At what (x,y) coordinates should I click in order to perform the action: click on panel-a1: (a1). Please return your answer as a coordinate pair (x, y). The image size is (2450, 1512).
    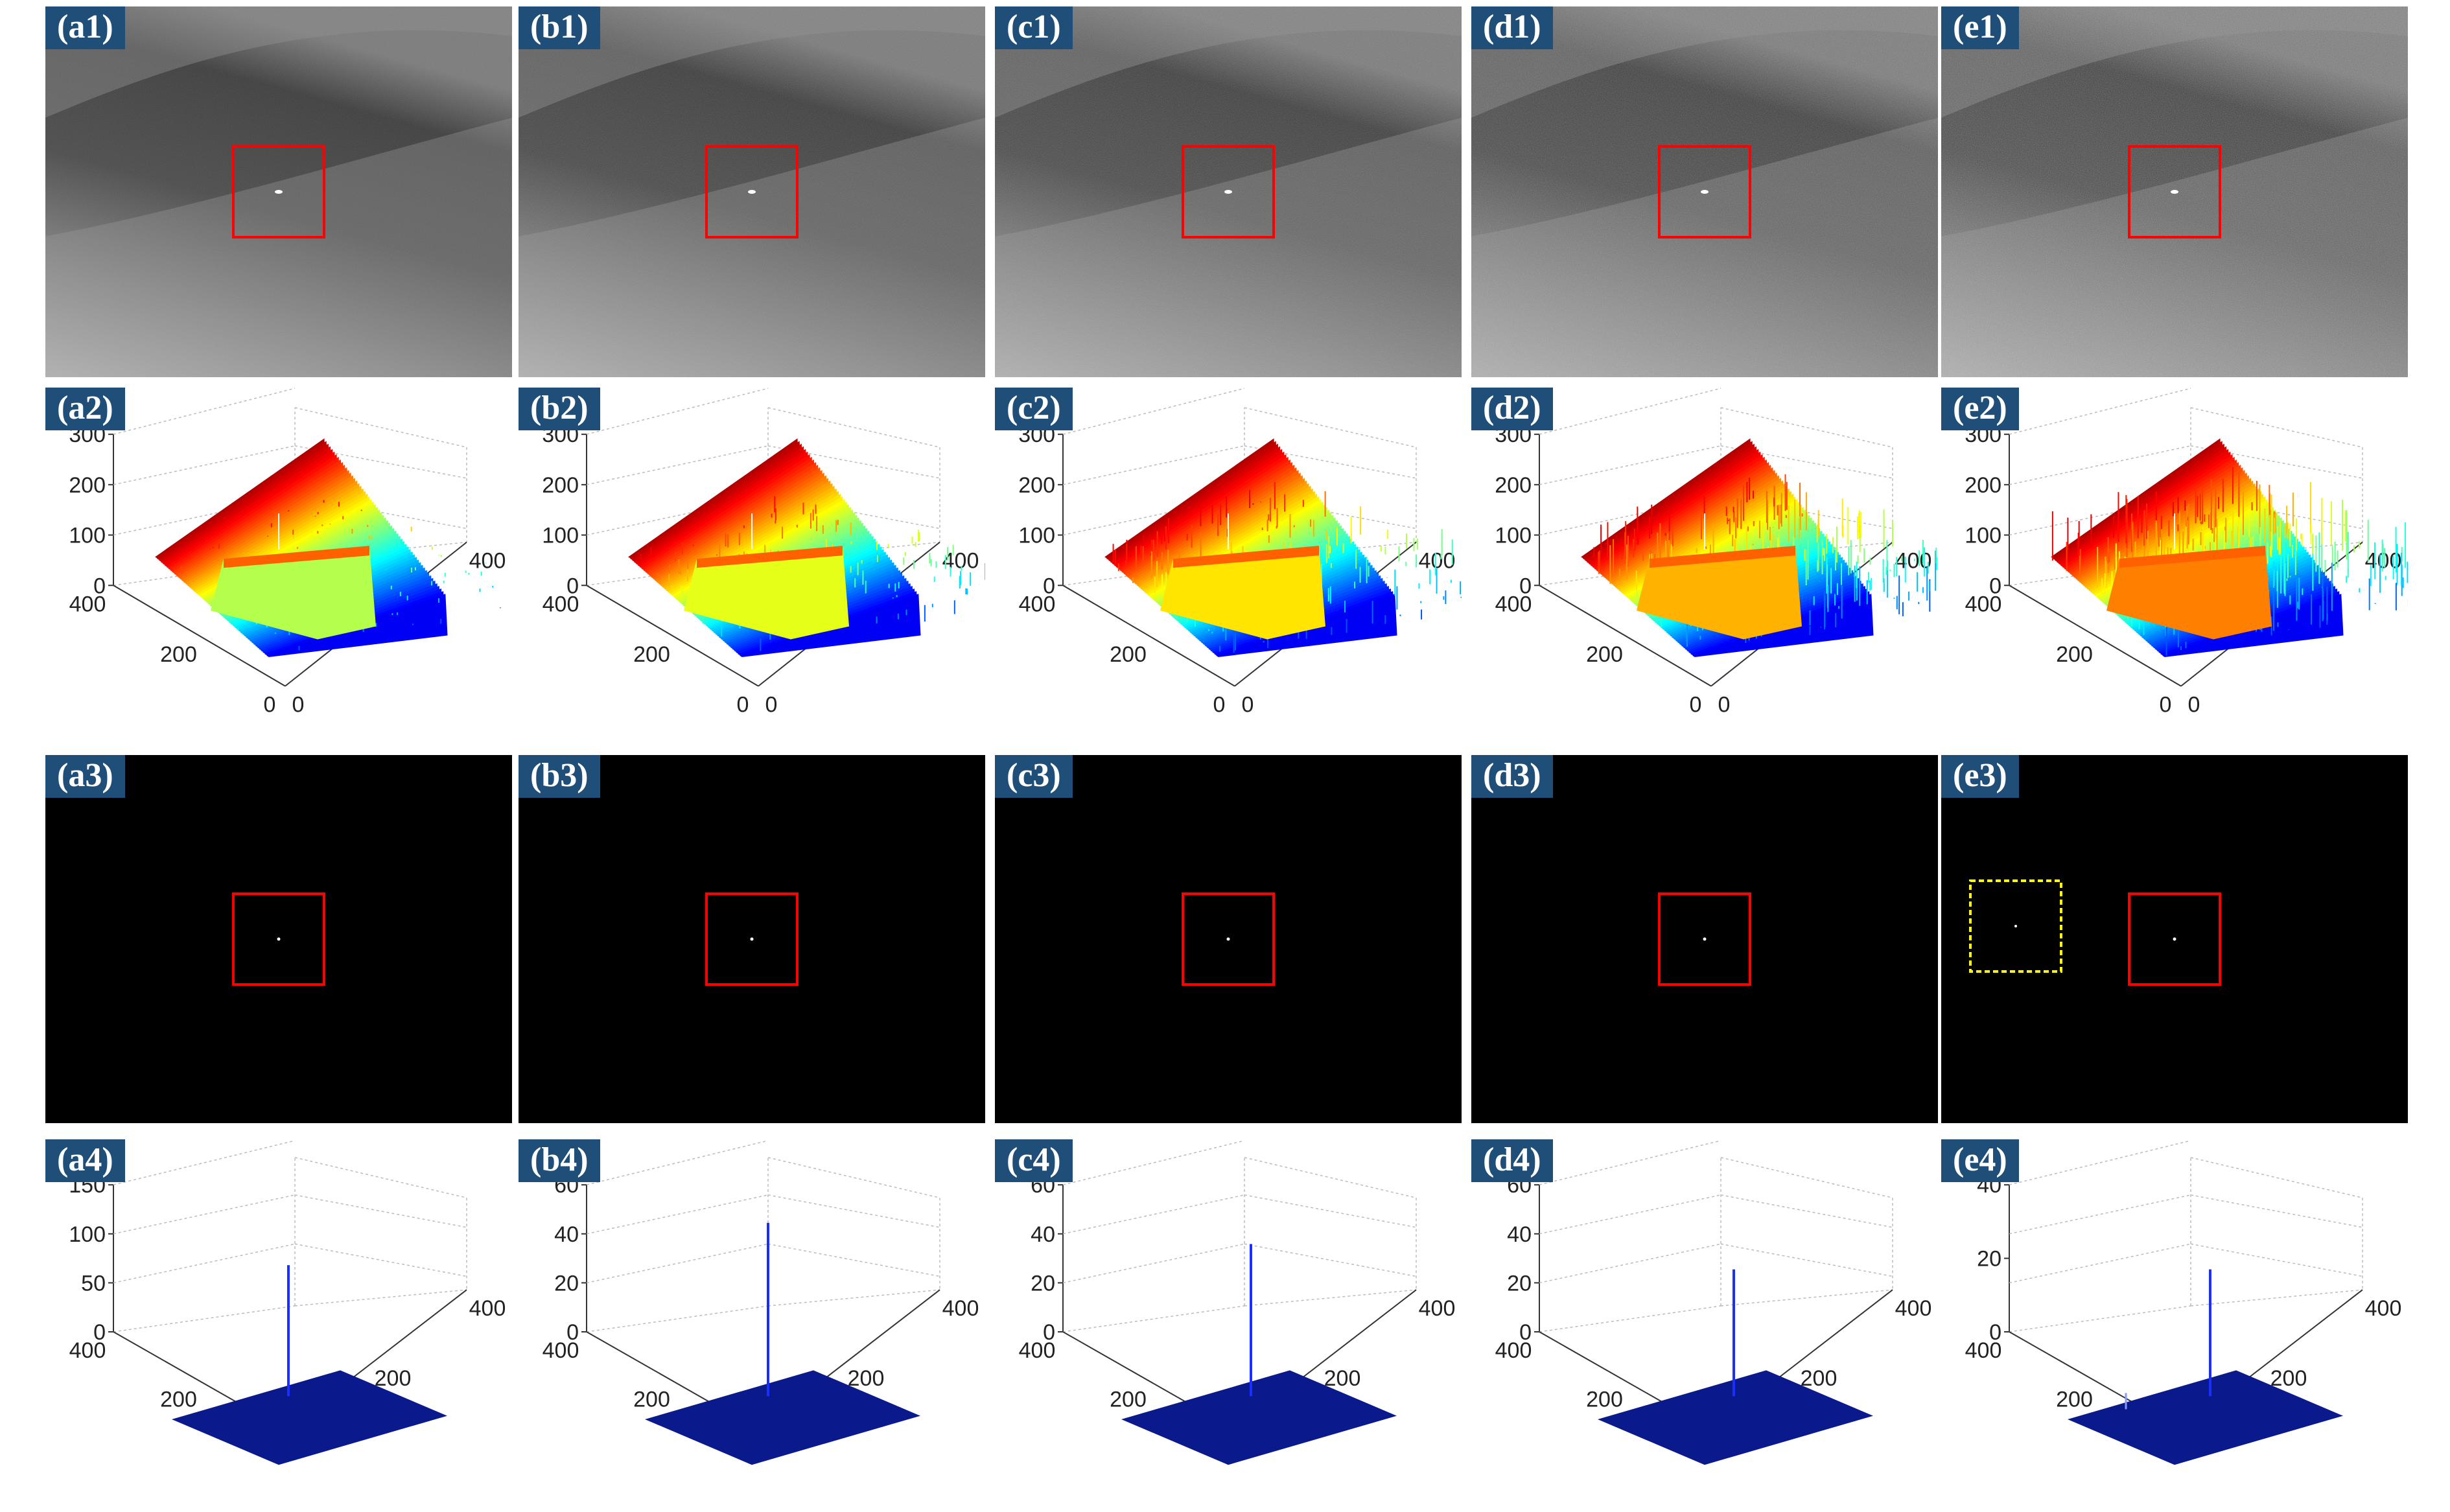
    Looking at the image, I should click on (278, 191).